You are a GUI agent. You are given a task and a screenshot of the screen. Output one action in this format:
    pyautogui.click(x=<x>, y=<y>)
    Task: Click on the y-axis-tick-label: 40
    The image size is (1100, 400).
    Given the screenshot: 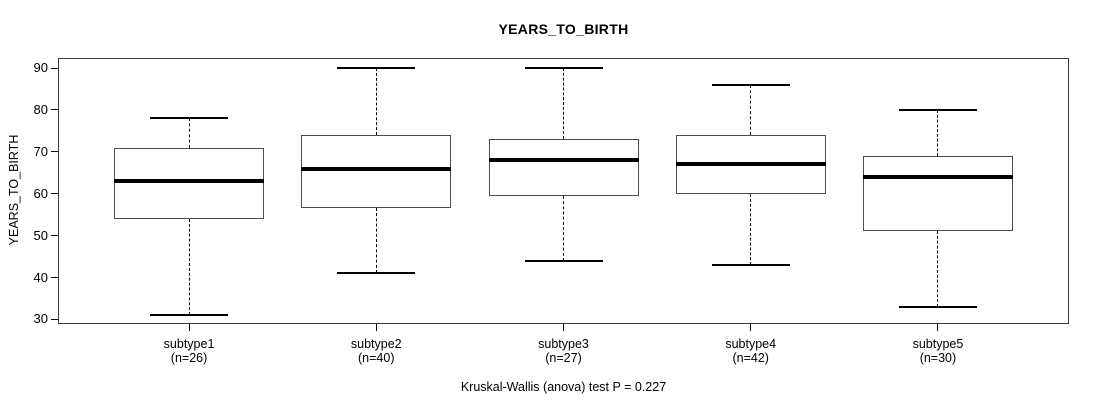 What is the action you would take?
    pyautogui.click(x=40, y=277)
    